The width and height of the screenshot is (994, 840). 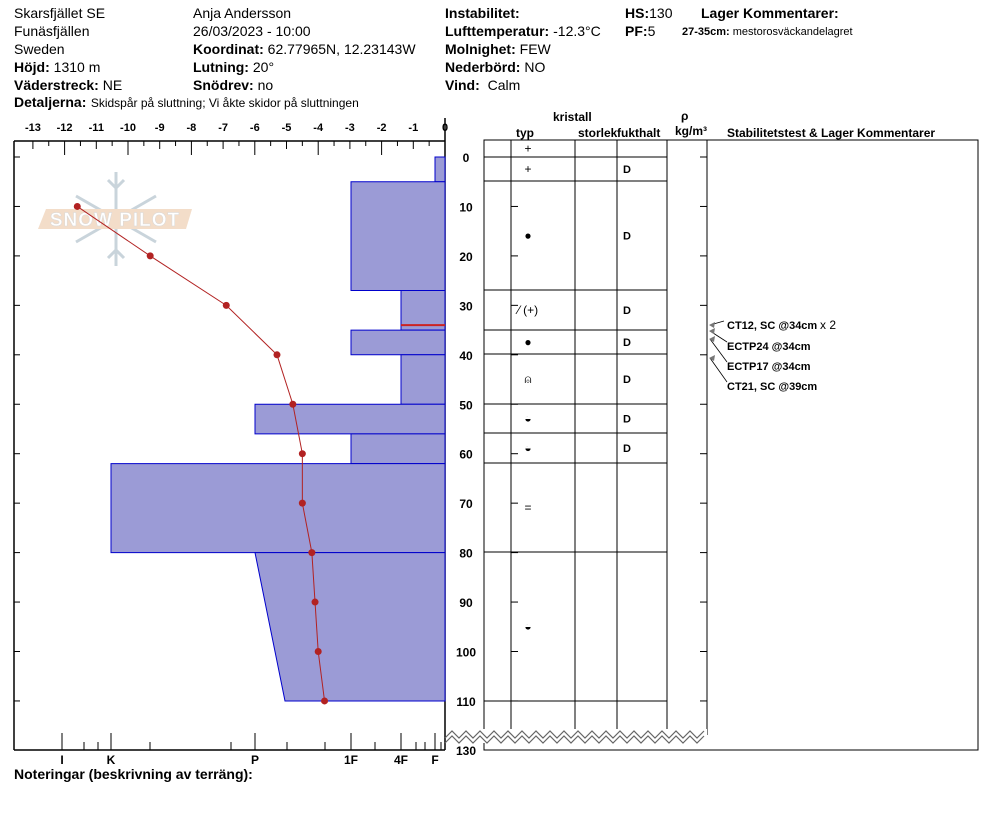 What do you see at coordinates (52, 31) in the screenshot?
I see `range: Funäsfjällen` at bounding box center [52, 31].